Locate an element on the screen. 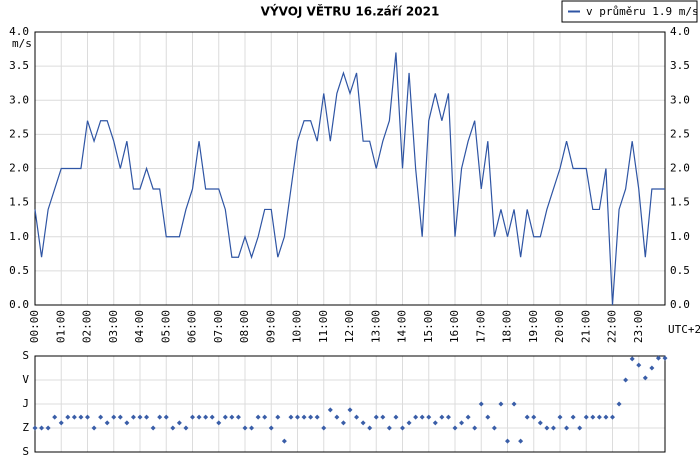  x-tick-label: 11:00 is located at coordinates (323, 326).